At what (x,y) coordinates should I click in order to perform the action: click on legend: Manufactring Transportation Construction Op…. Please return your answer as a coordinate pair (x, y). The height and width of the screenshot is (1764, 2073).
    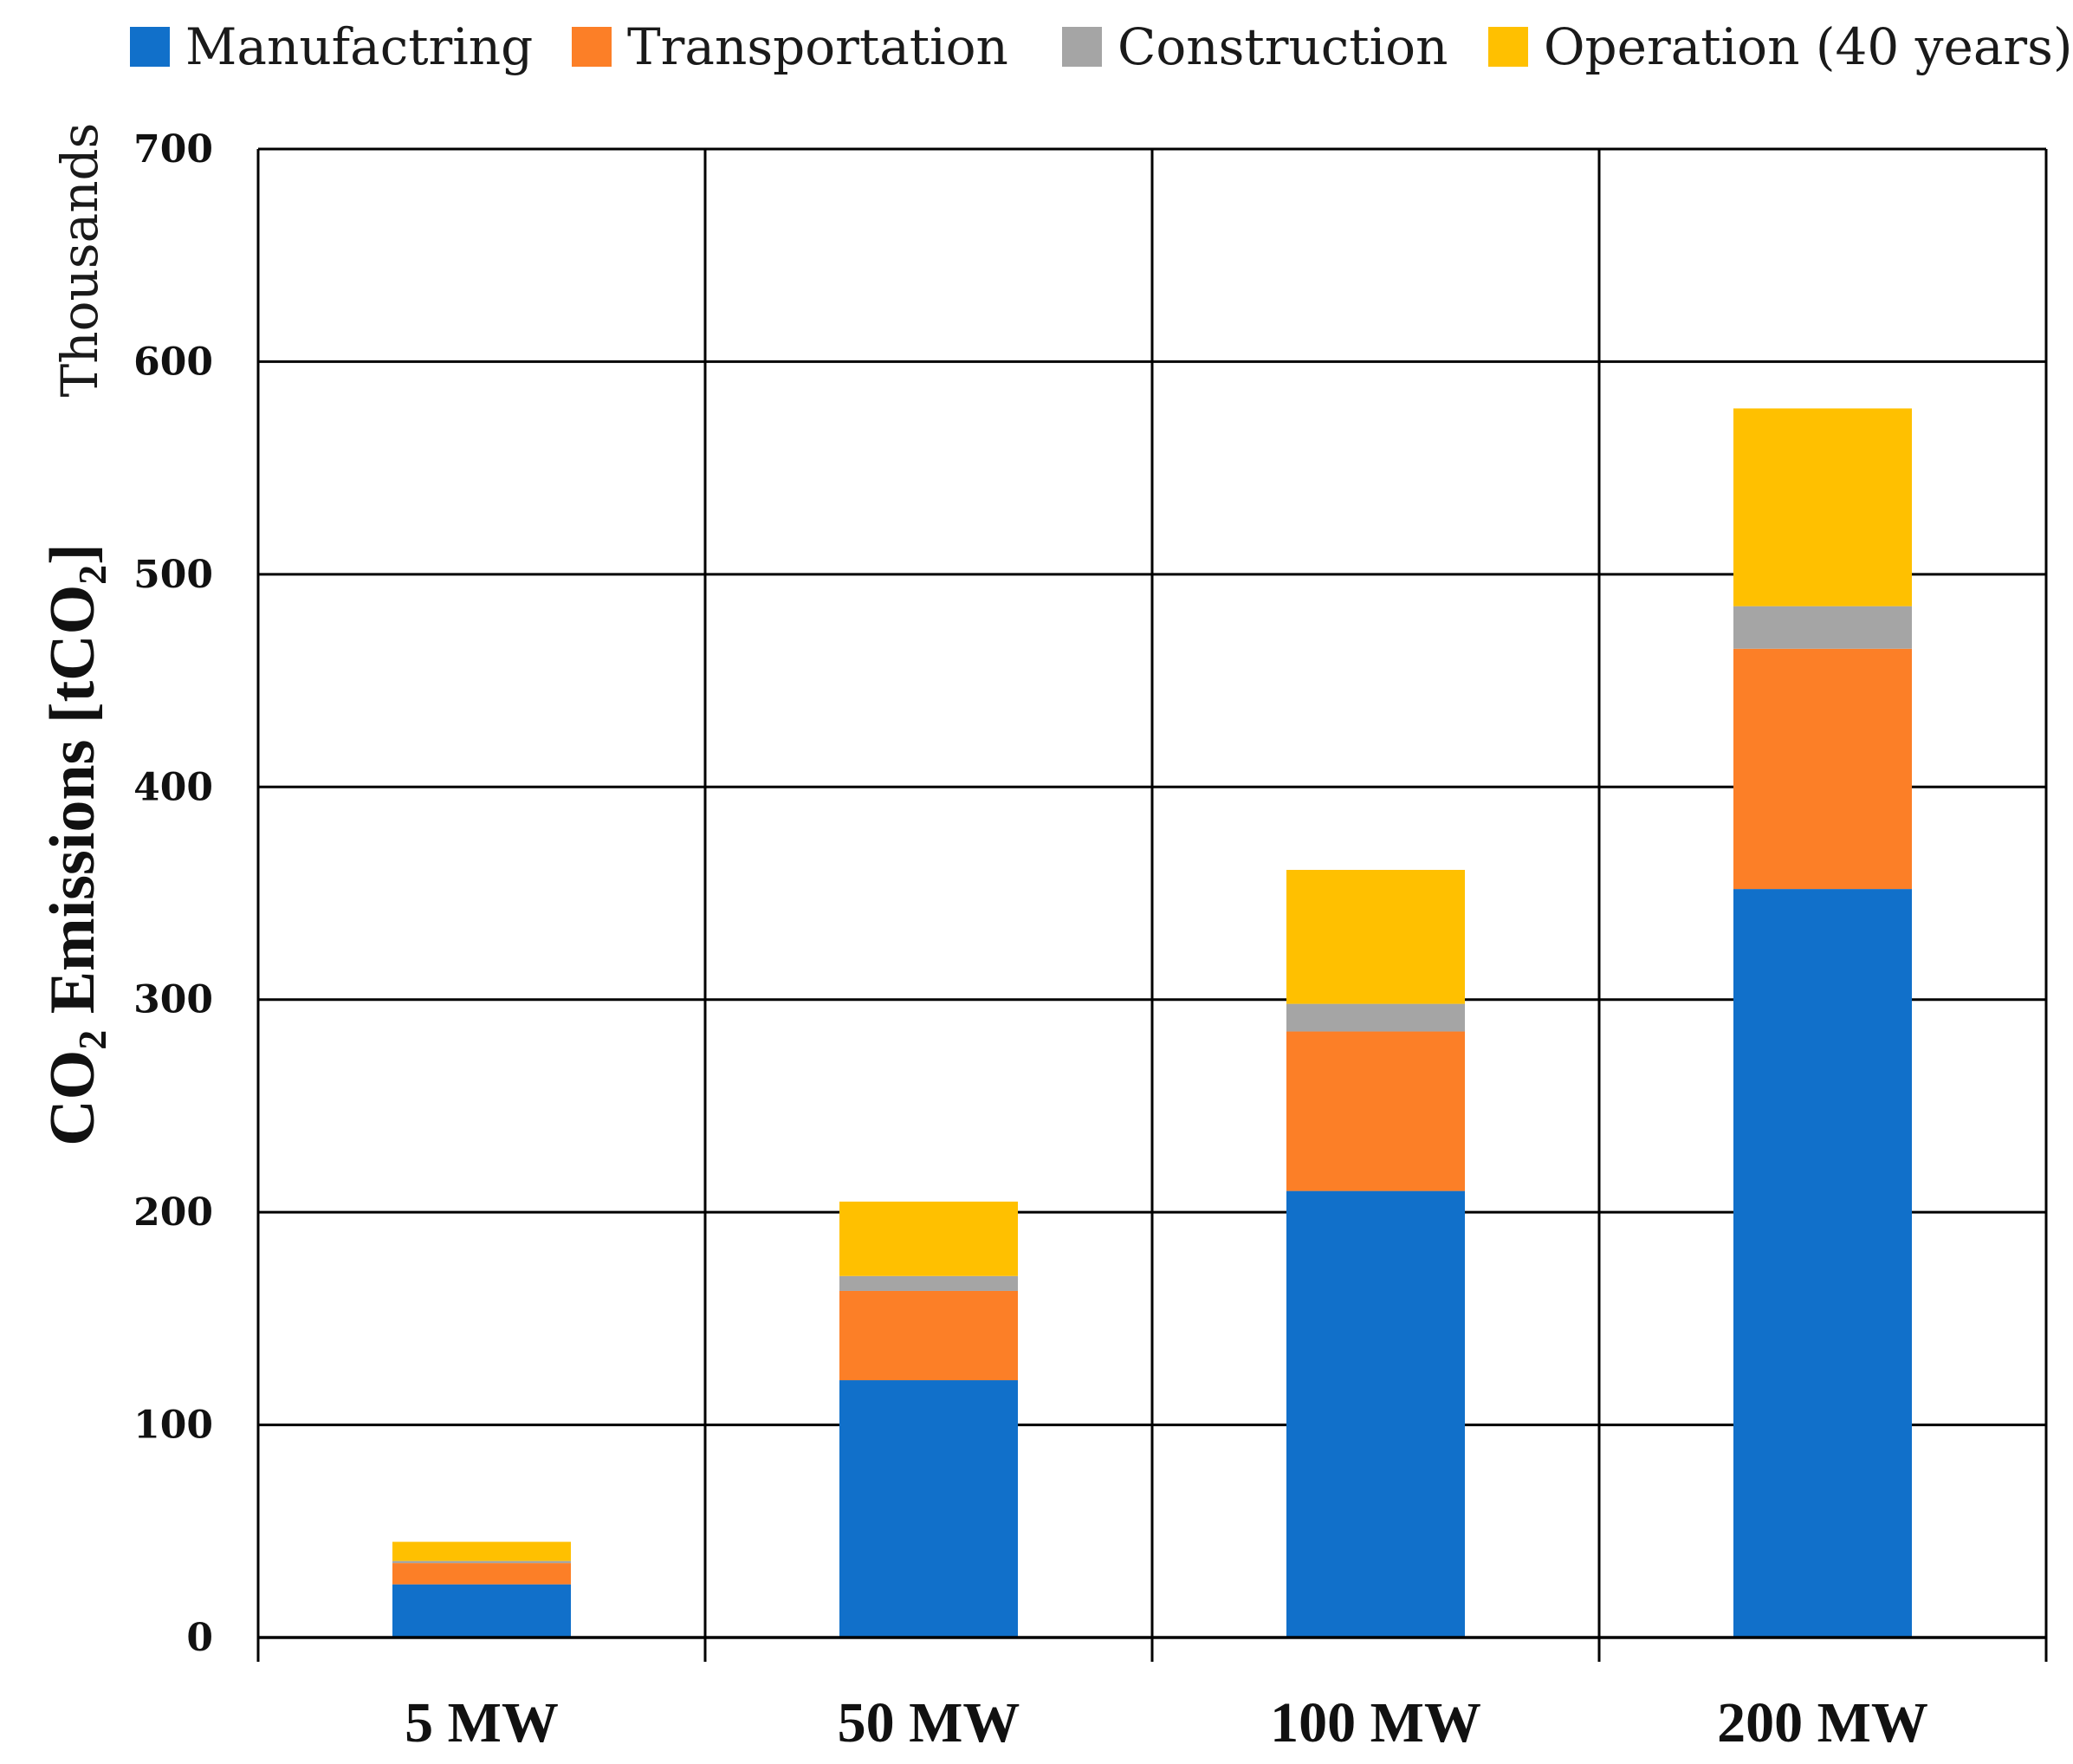
    Looking at the image, I should click on (1101, 46).